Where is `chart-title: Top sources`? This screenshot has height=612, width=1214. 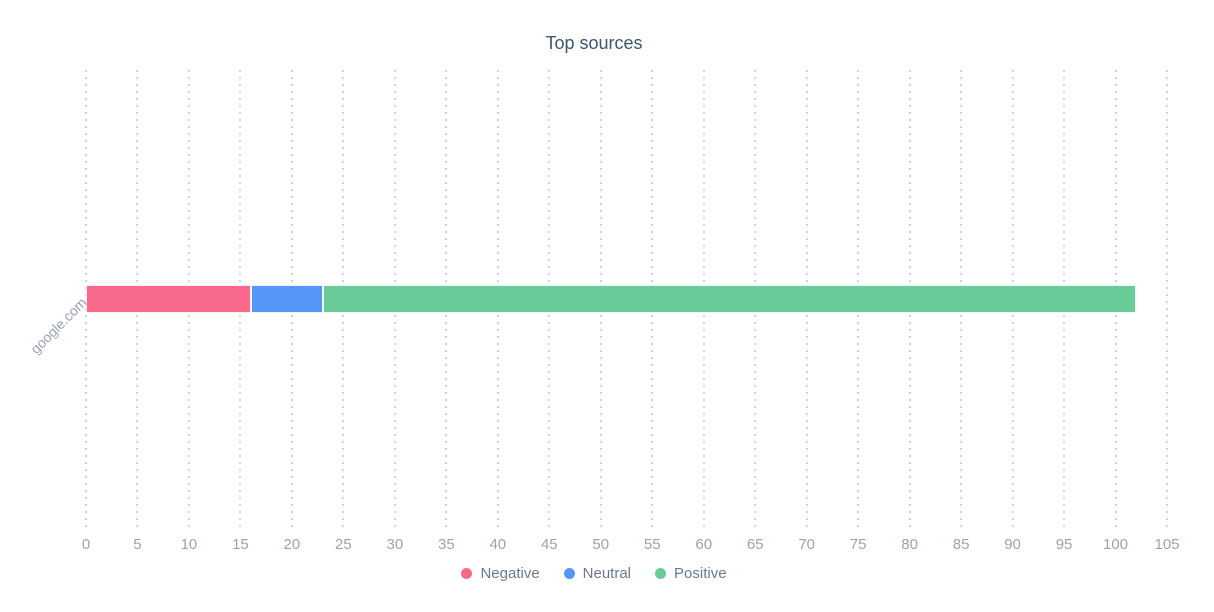 chart-title: Top sources is located at coordinates (594, 43).